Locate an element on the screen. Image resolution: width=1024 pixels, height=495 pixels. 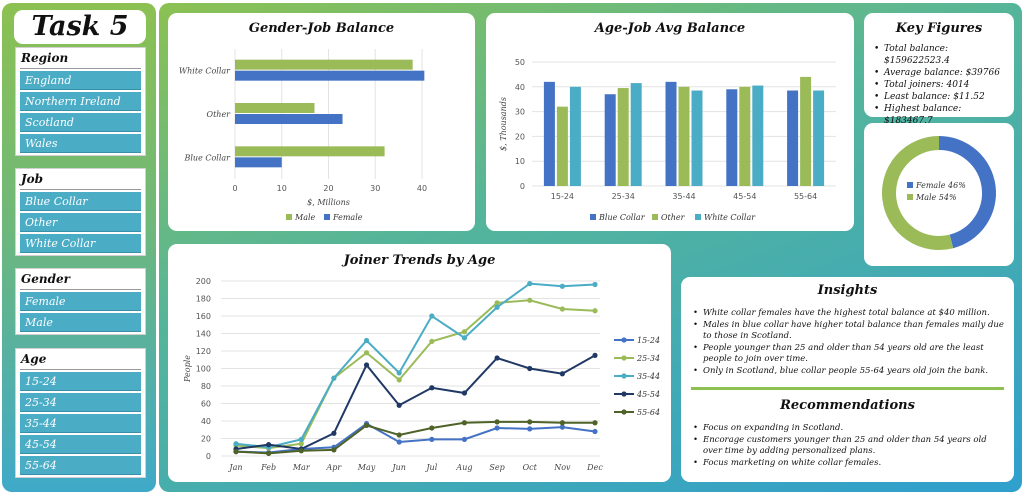
legend-marker is located at coordinates (624, 394).